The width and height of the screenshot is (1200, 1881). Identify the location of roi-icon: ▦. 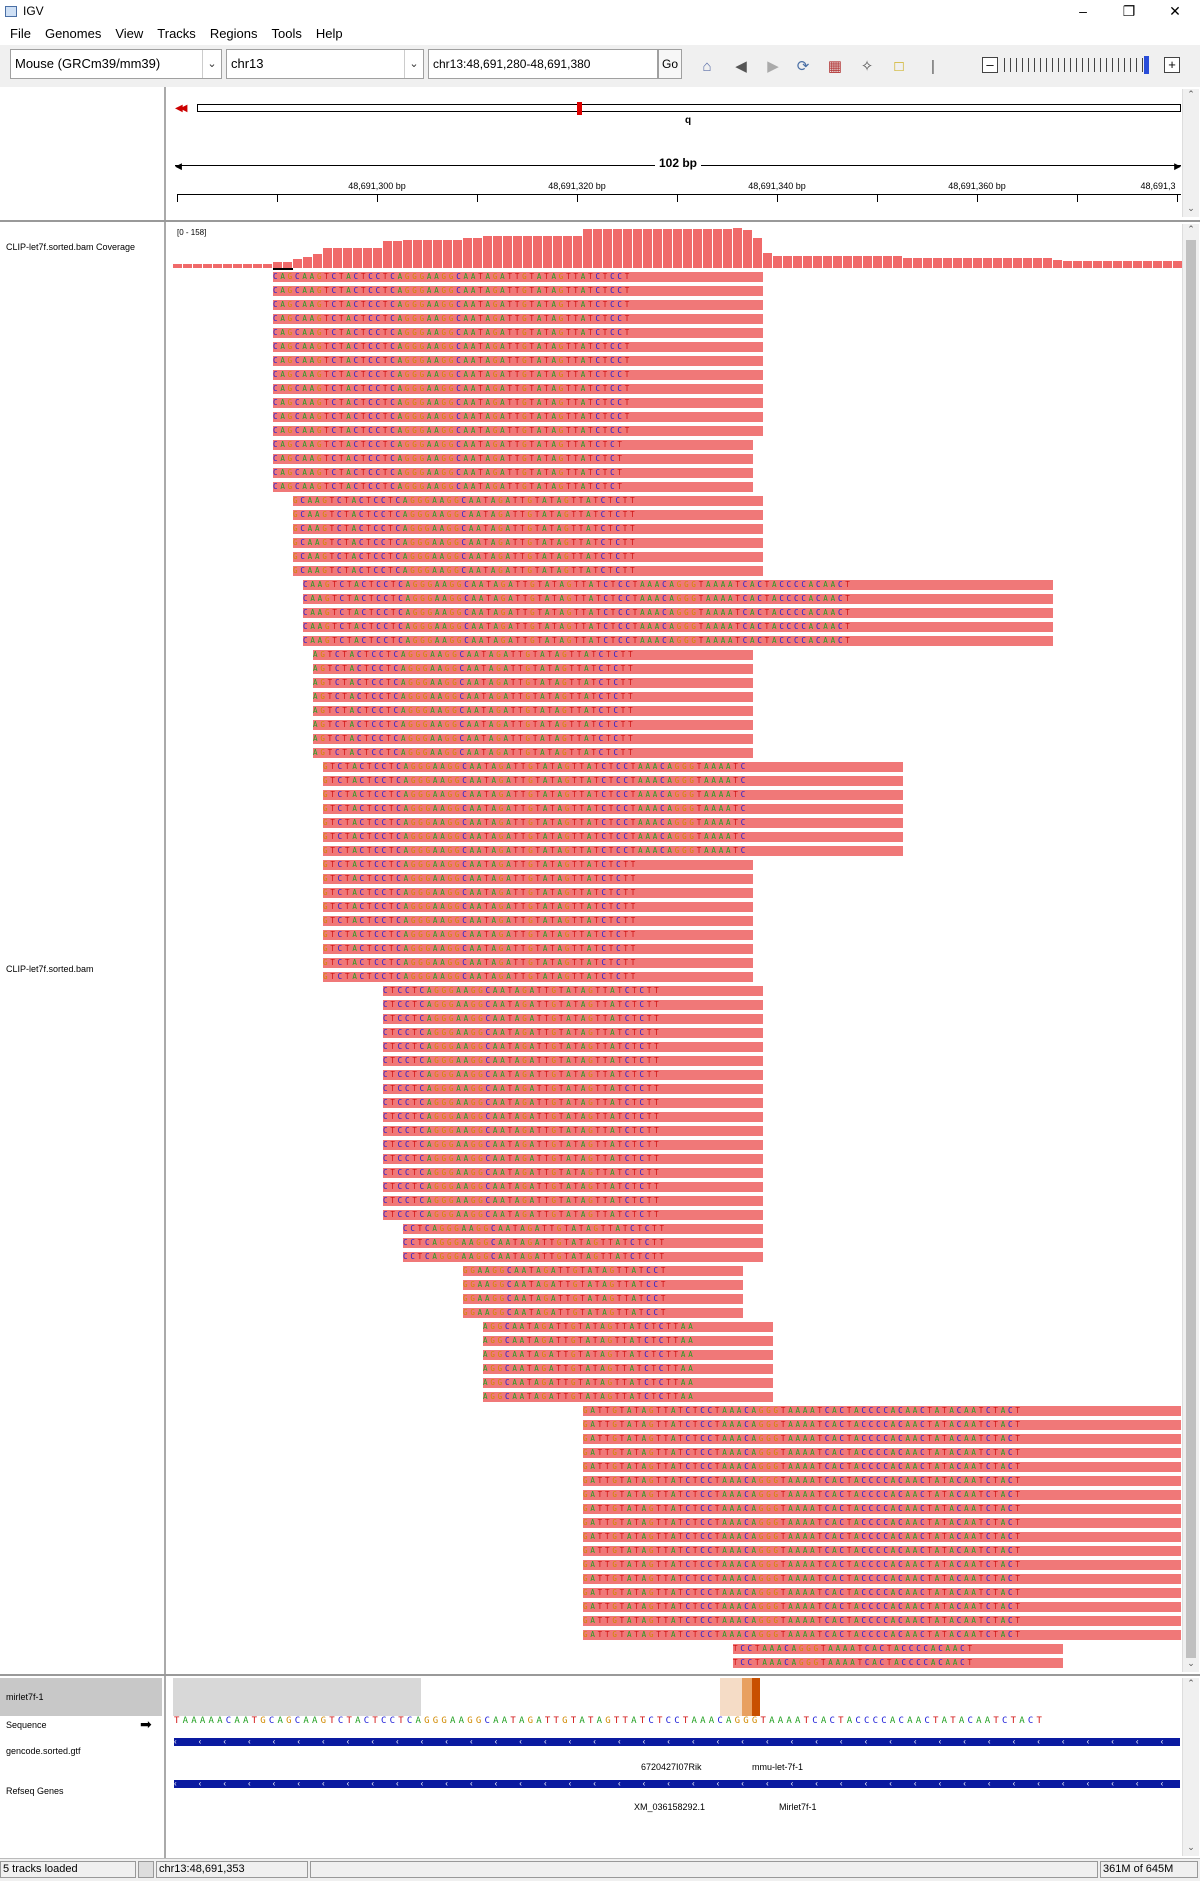
(835, 66).